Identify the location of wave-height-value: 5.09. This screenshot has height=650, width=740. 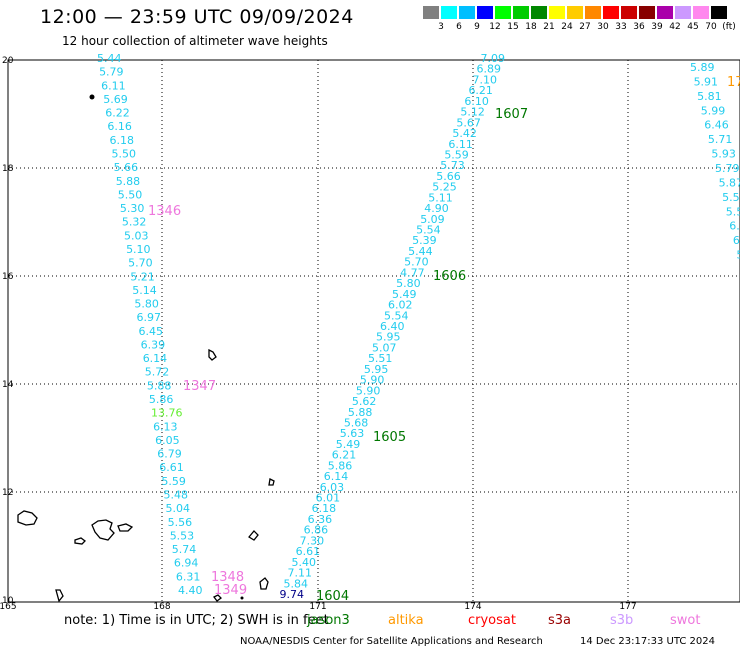
(432, 219).